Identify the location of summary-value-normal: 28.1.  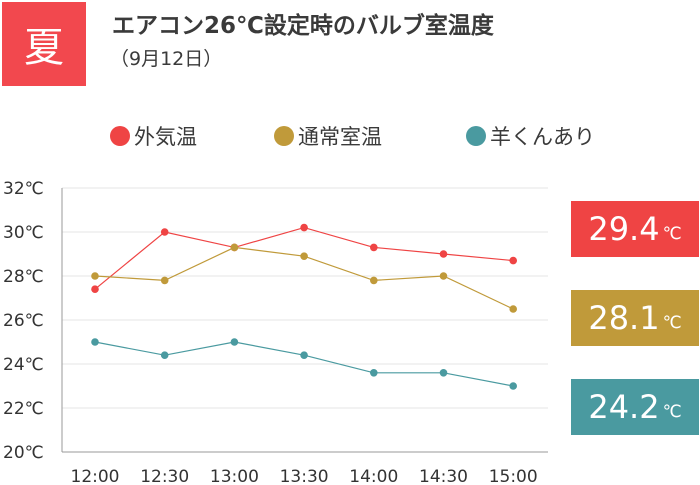
(624, 318).